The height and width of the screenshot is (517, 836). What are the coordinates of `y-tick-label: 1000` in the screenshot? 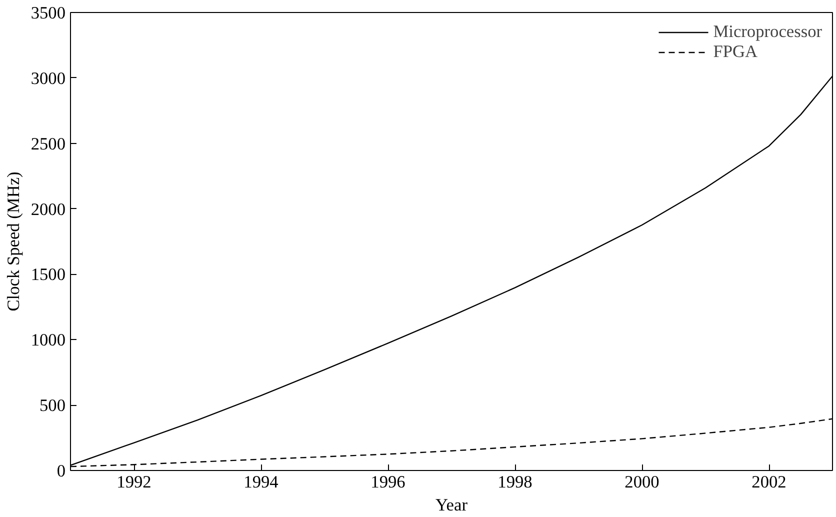 It's located at (48, 340).